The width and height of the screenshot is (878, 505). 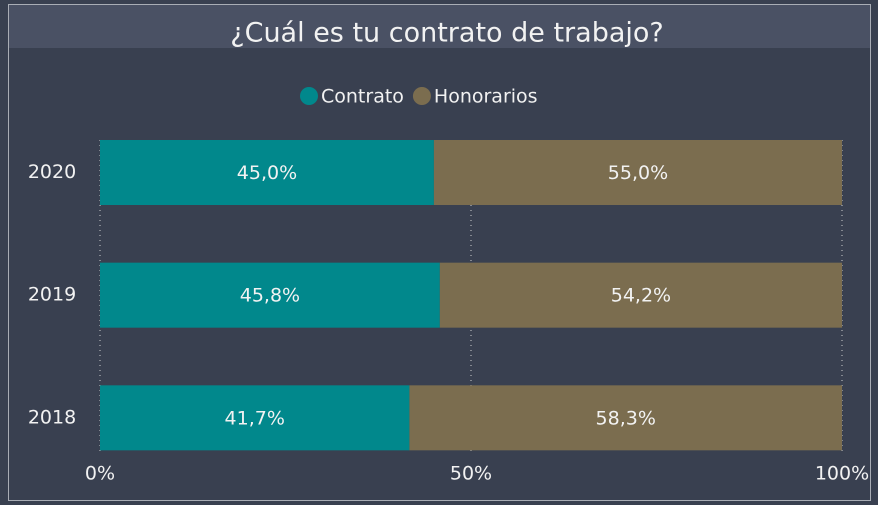 What do you see at coordinates (446, 33) in the screenshot?
I see `chart-title: ¿Cuál es tu contrato de trabajo?` at bounding box center [446, 33].